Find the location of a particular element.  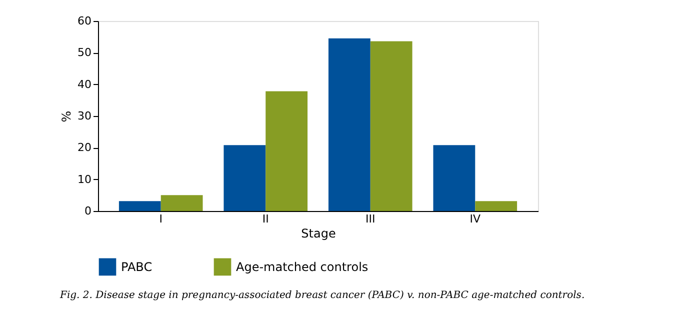

y-tick-label: 40 is located at coordinates (85, 84).